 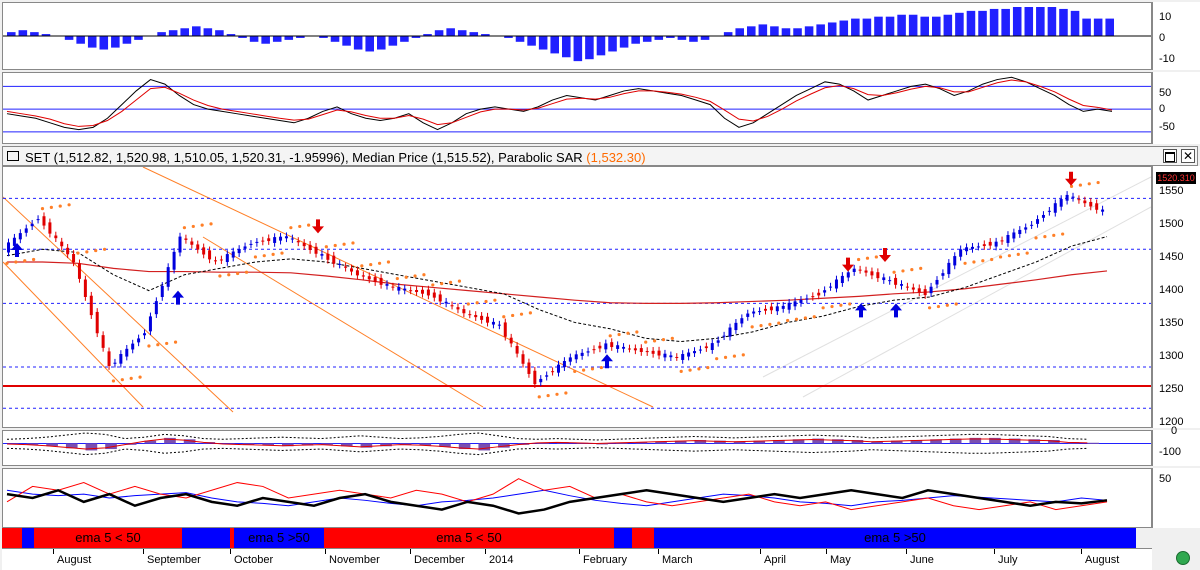 What do you see at coordinates (318, 226) in the screenshot?
I see `sell-arrow-icon` at bounding box center [318, 226].